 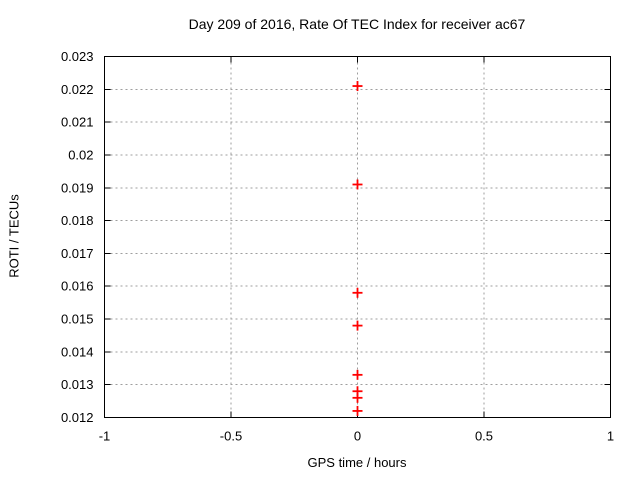 I want to click on y-tick-label: 0.016, so click(x=77, y=286).